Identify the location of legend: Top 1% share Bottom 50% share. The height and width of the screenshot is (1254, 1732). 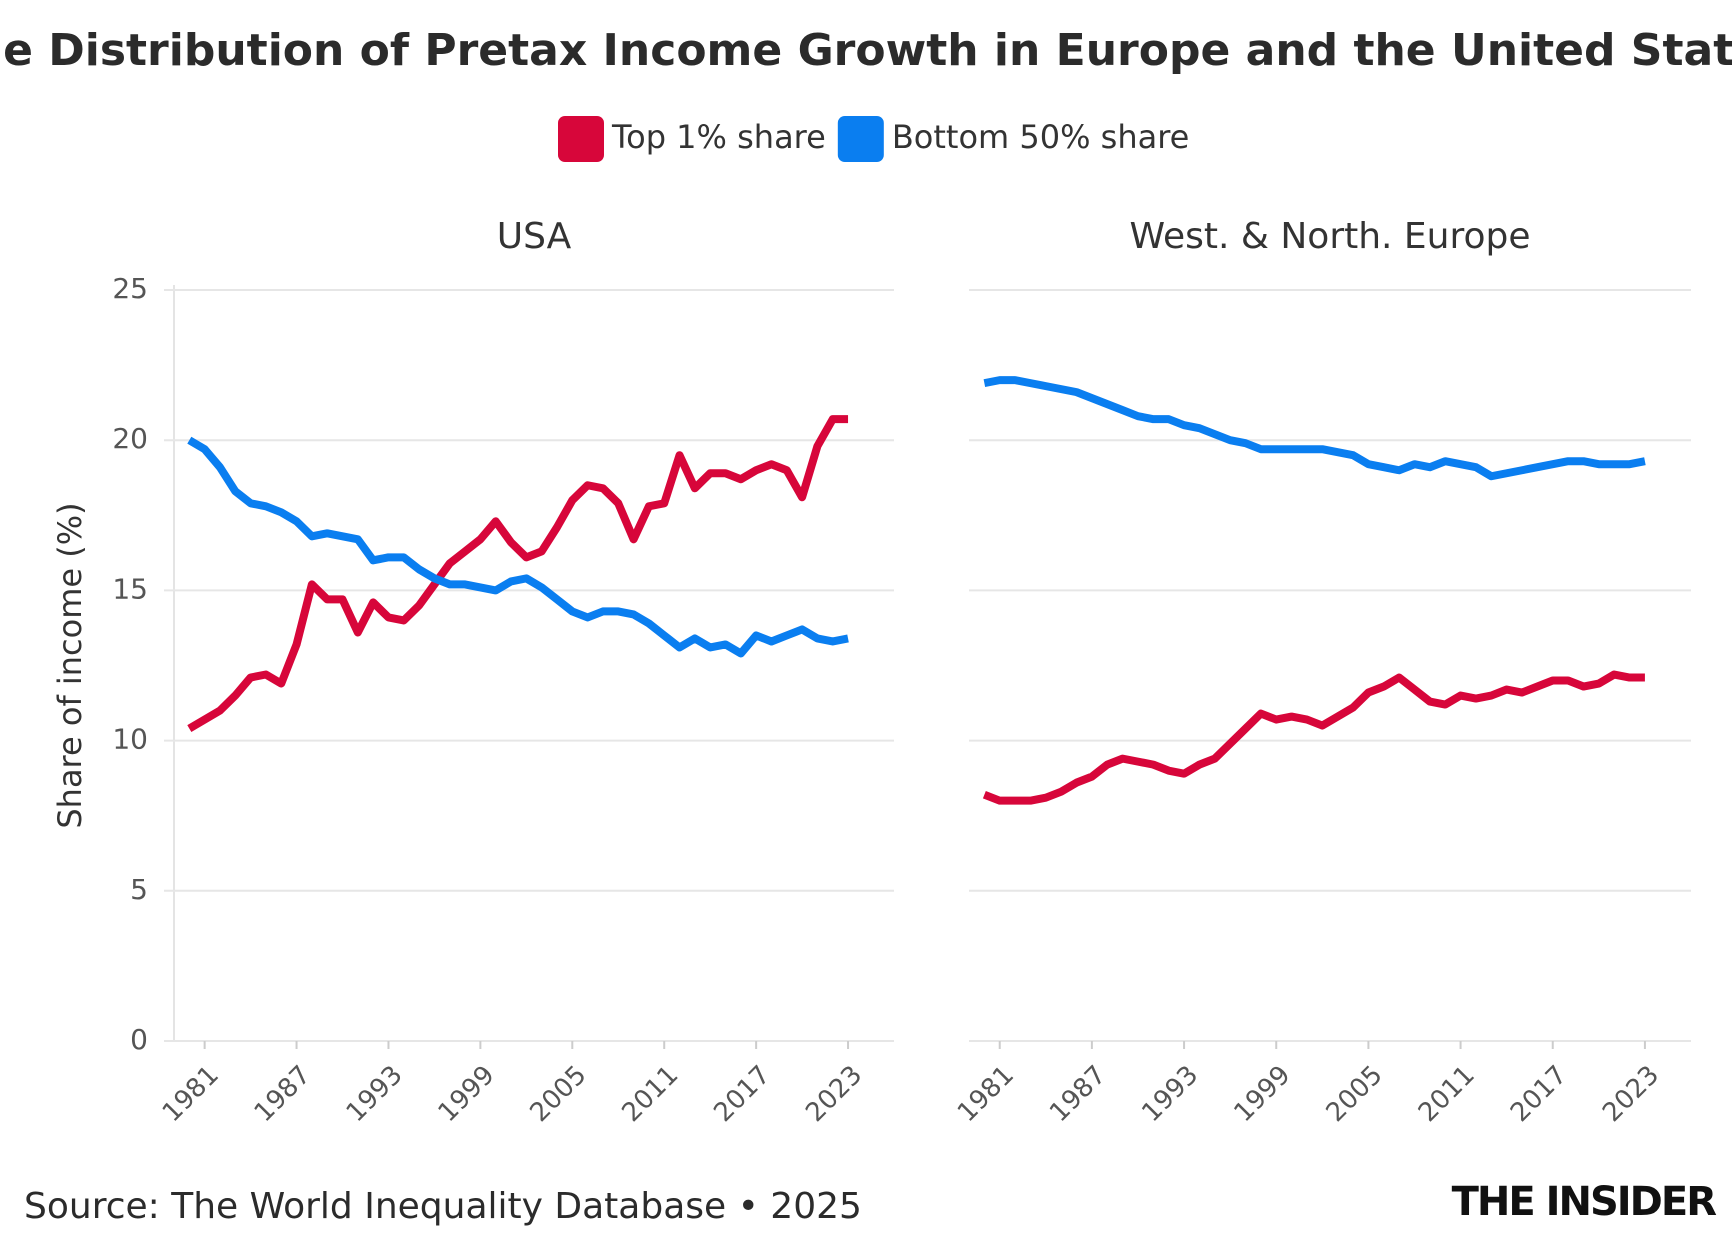
(873, 139).